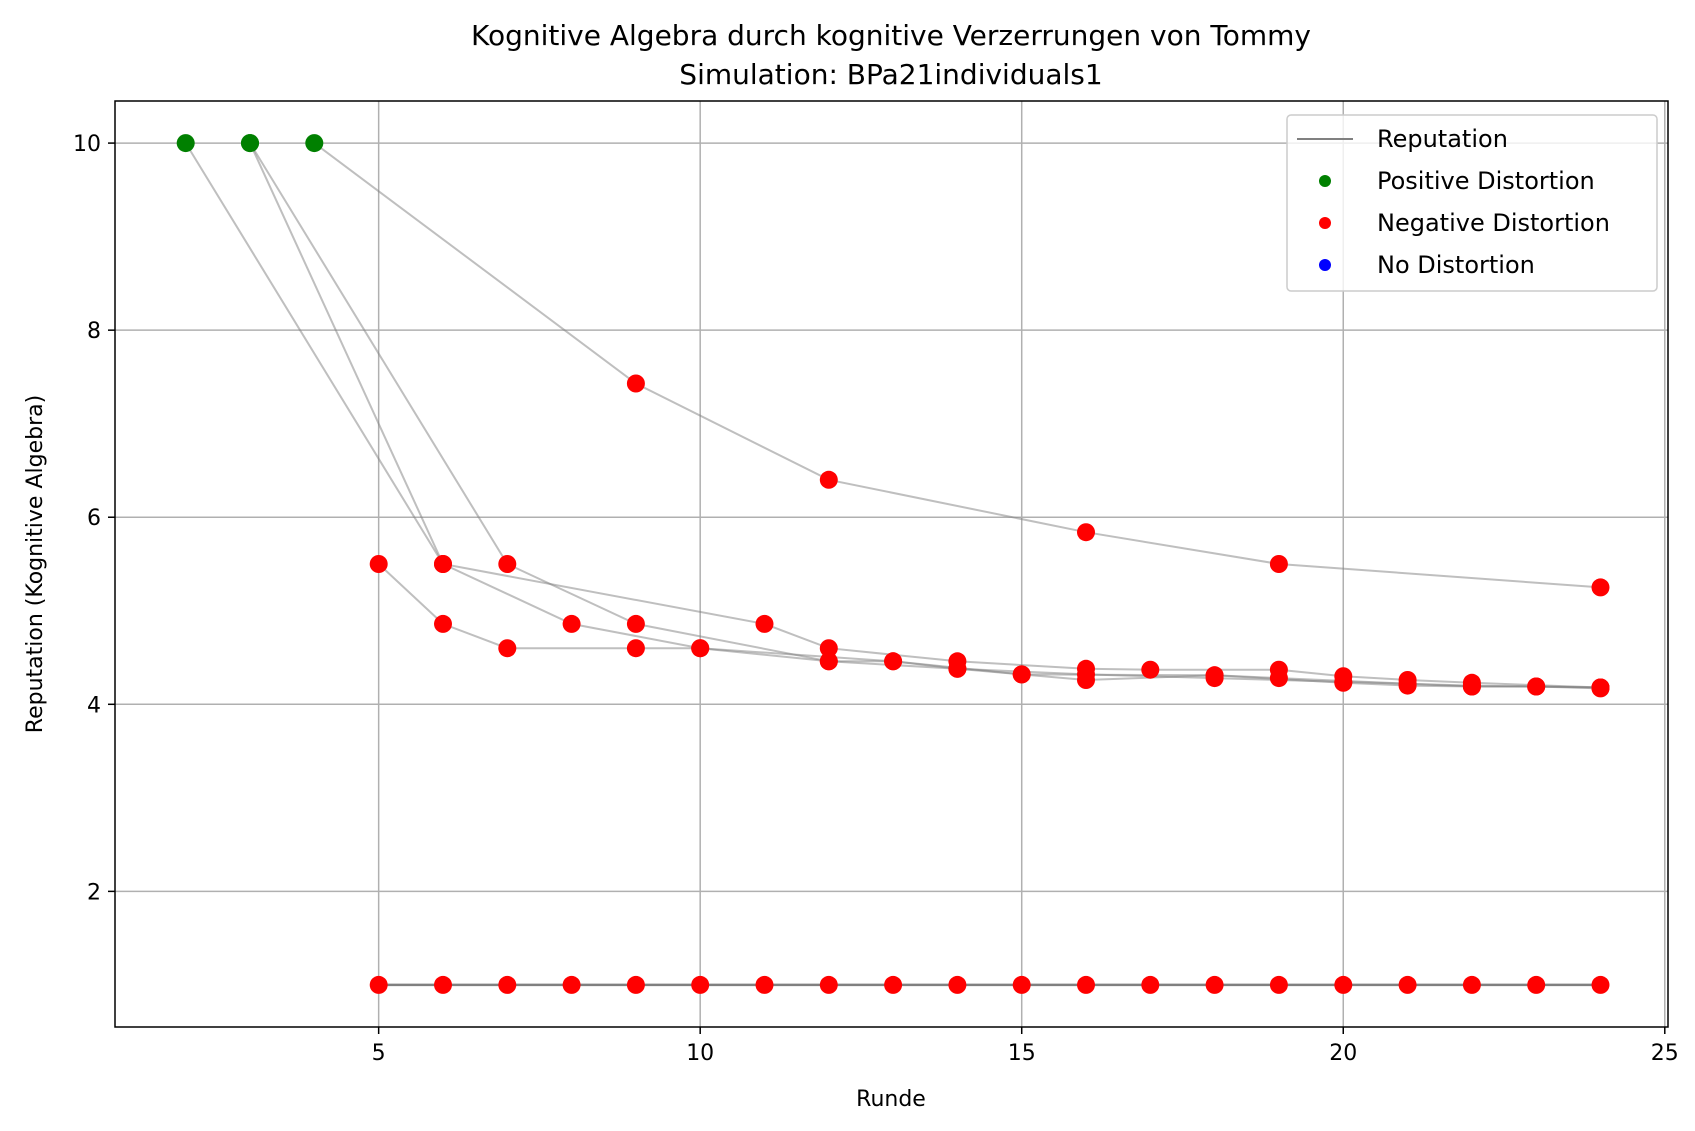 Image resolution: width=1695 pixels, height=1131 pixels. Describe the element at coordinates (890, 74) in the screenshot. I see `chart-subtitle: Simulation: BPa21individuals1` at that location.